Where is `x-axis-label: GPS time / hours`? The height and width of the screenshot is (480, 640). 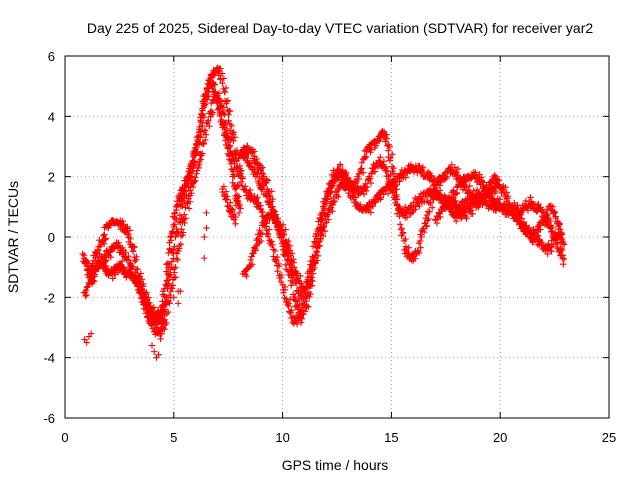
x-axis-label: GPS time / hours is located at coordinates (335, 465).